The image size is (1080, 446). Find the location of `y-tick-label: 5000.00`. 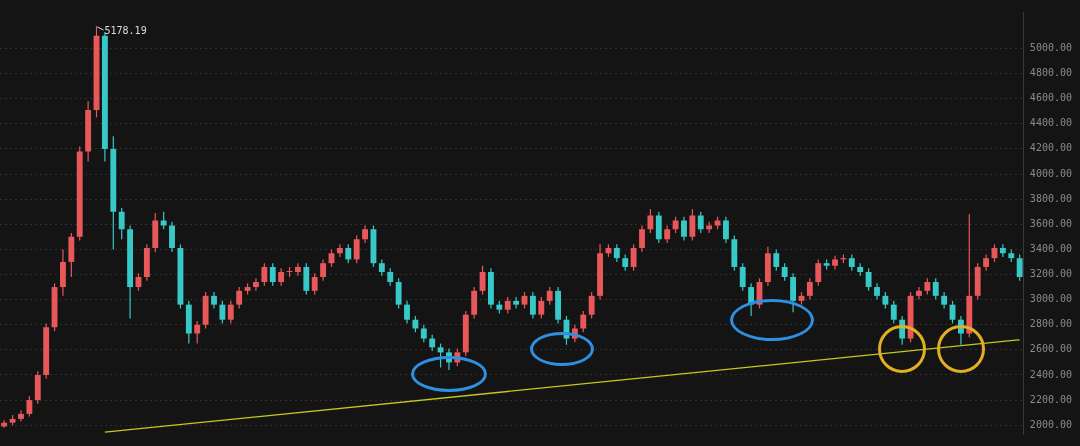

y-tick-label: 5000.00 is located at coordinates (1051, 48).